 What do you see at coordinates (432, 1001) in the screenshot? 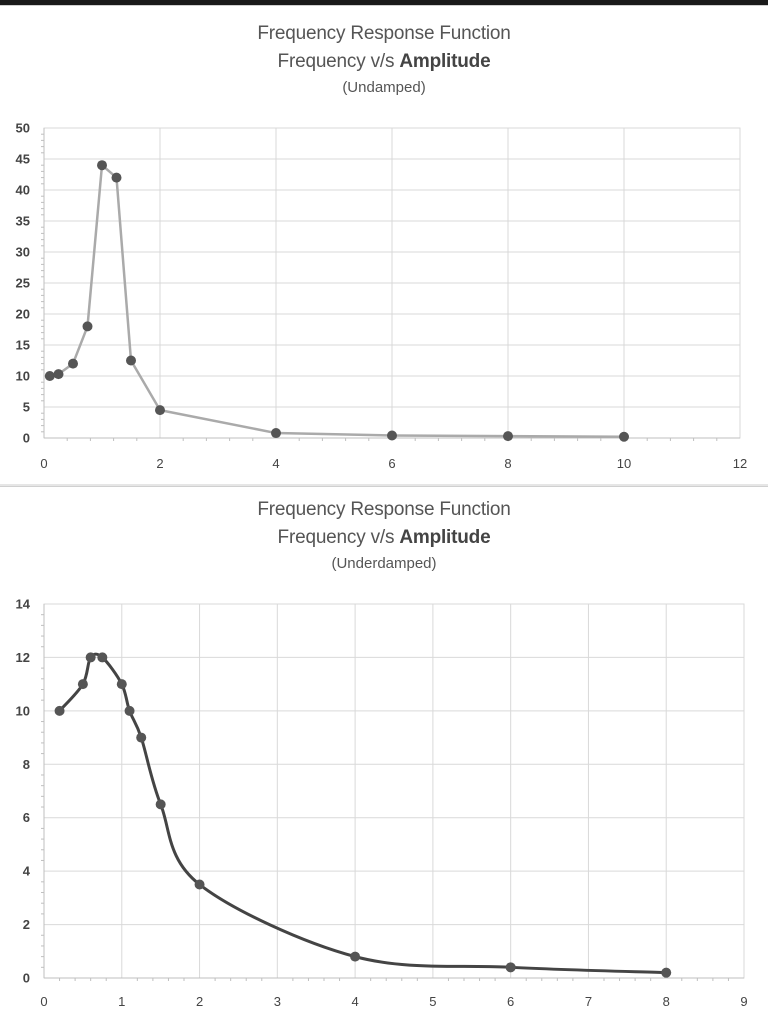
I see `chart-2-x-tick-label: 5` at bounding box center [432, 1001].